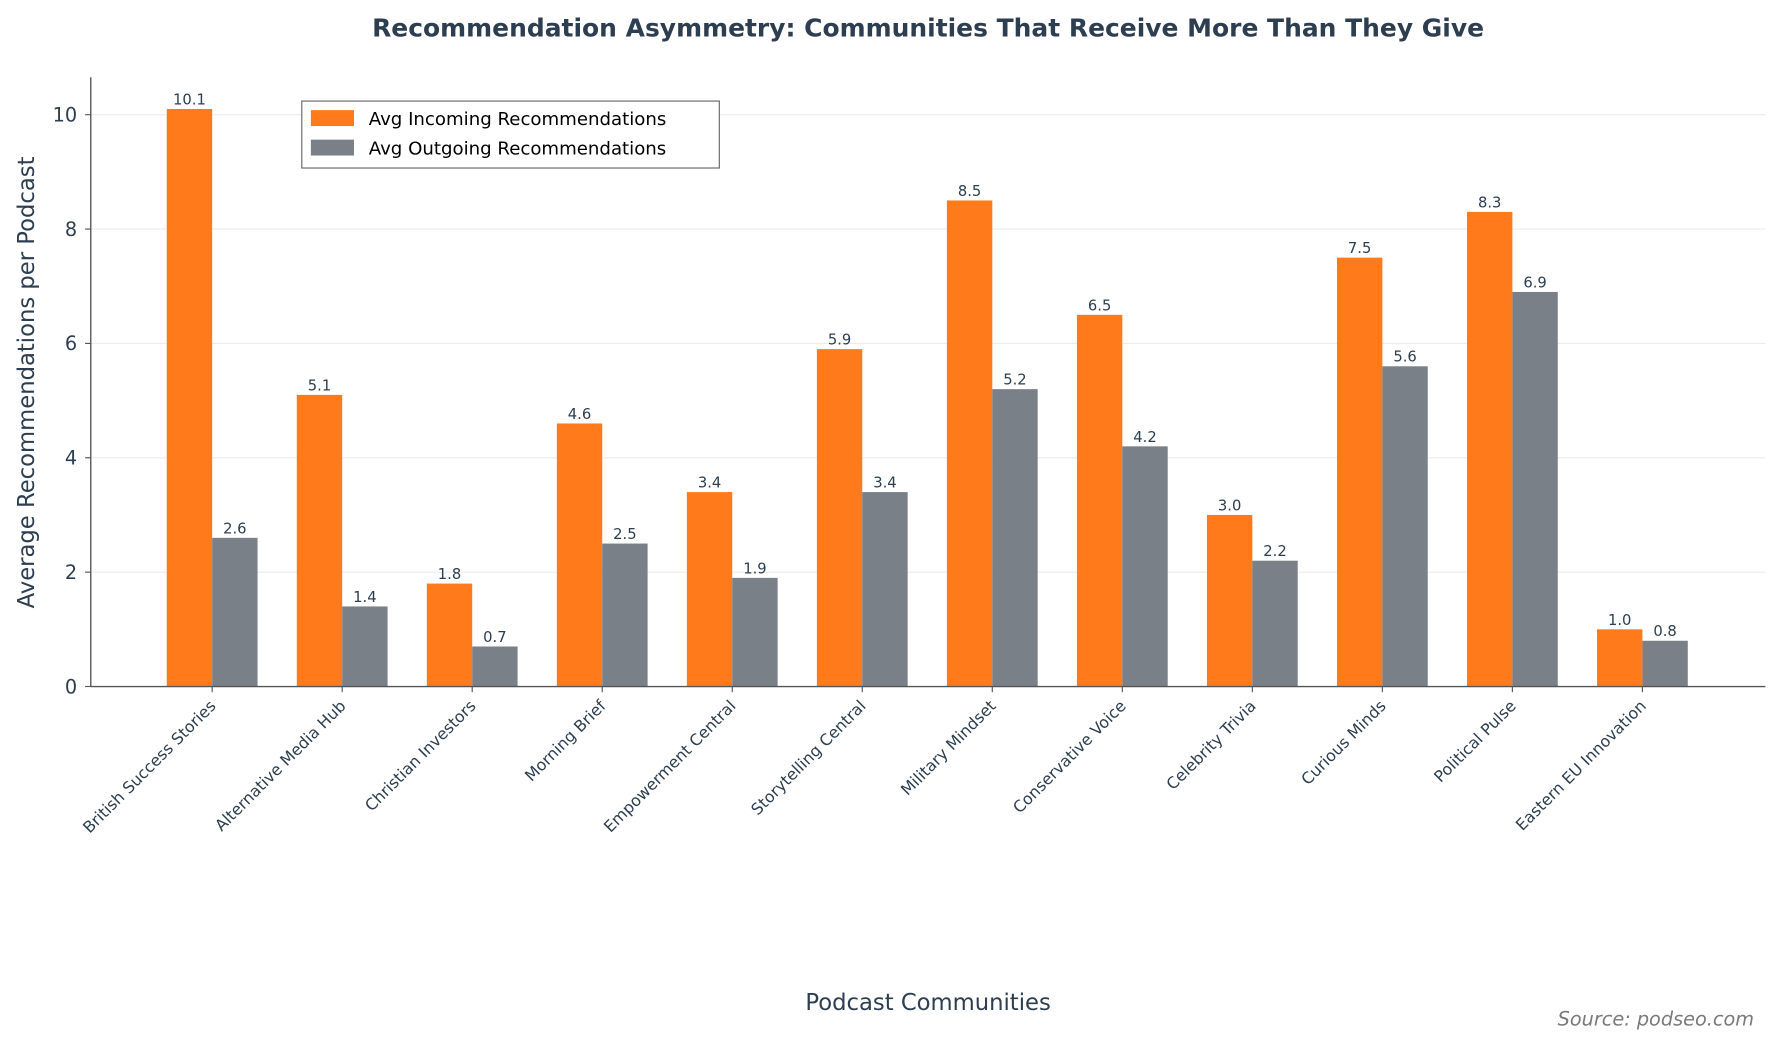 The height and width of the screenshot is (1044, 1779). I want to click on data-label: 5.2, so click(1014, 380).